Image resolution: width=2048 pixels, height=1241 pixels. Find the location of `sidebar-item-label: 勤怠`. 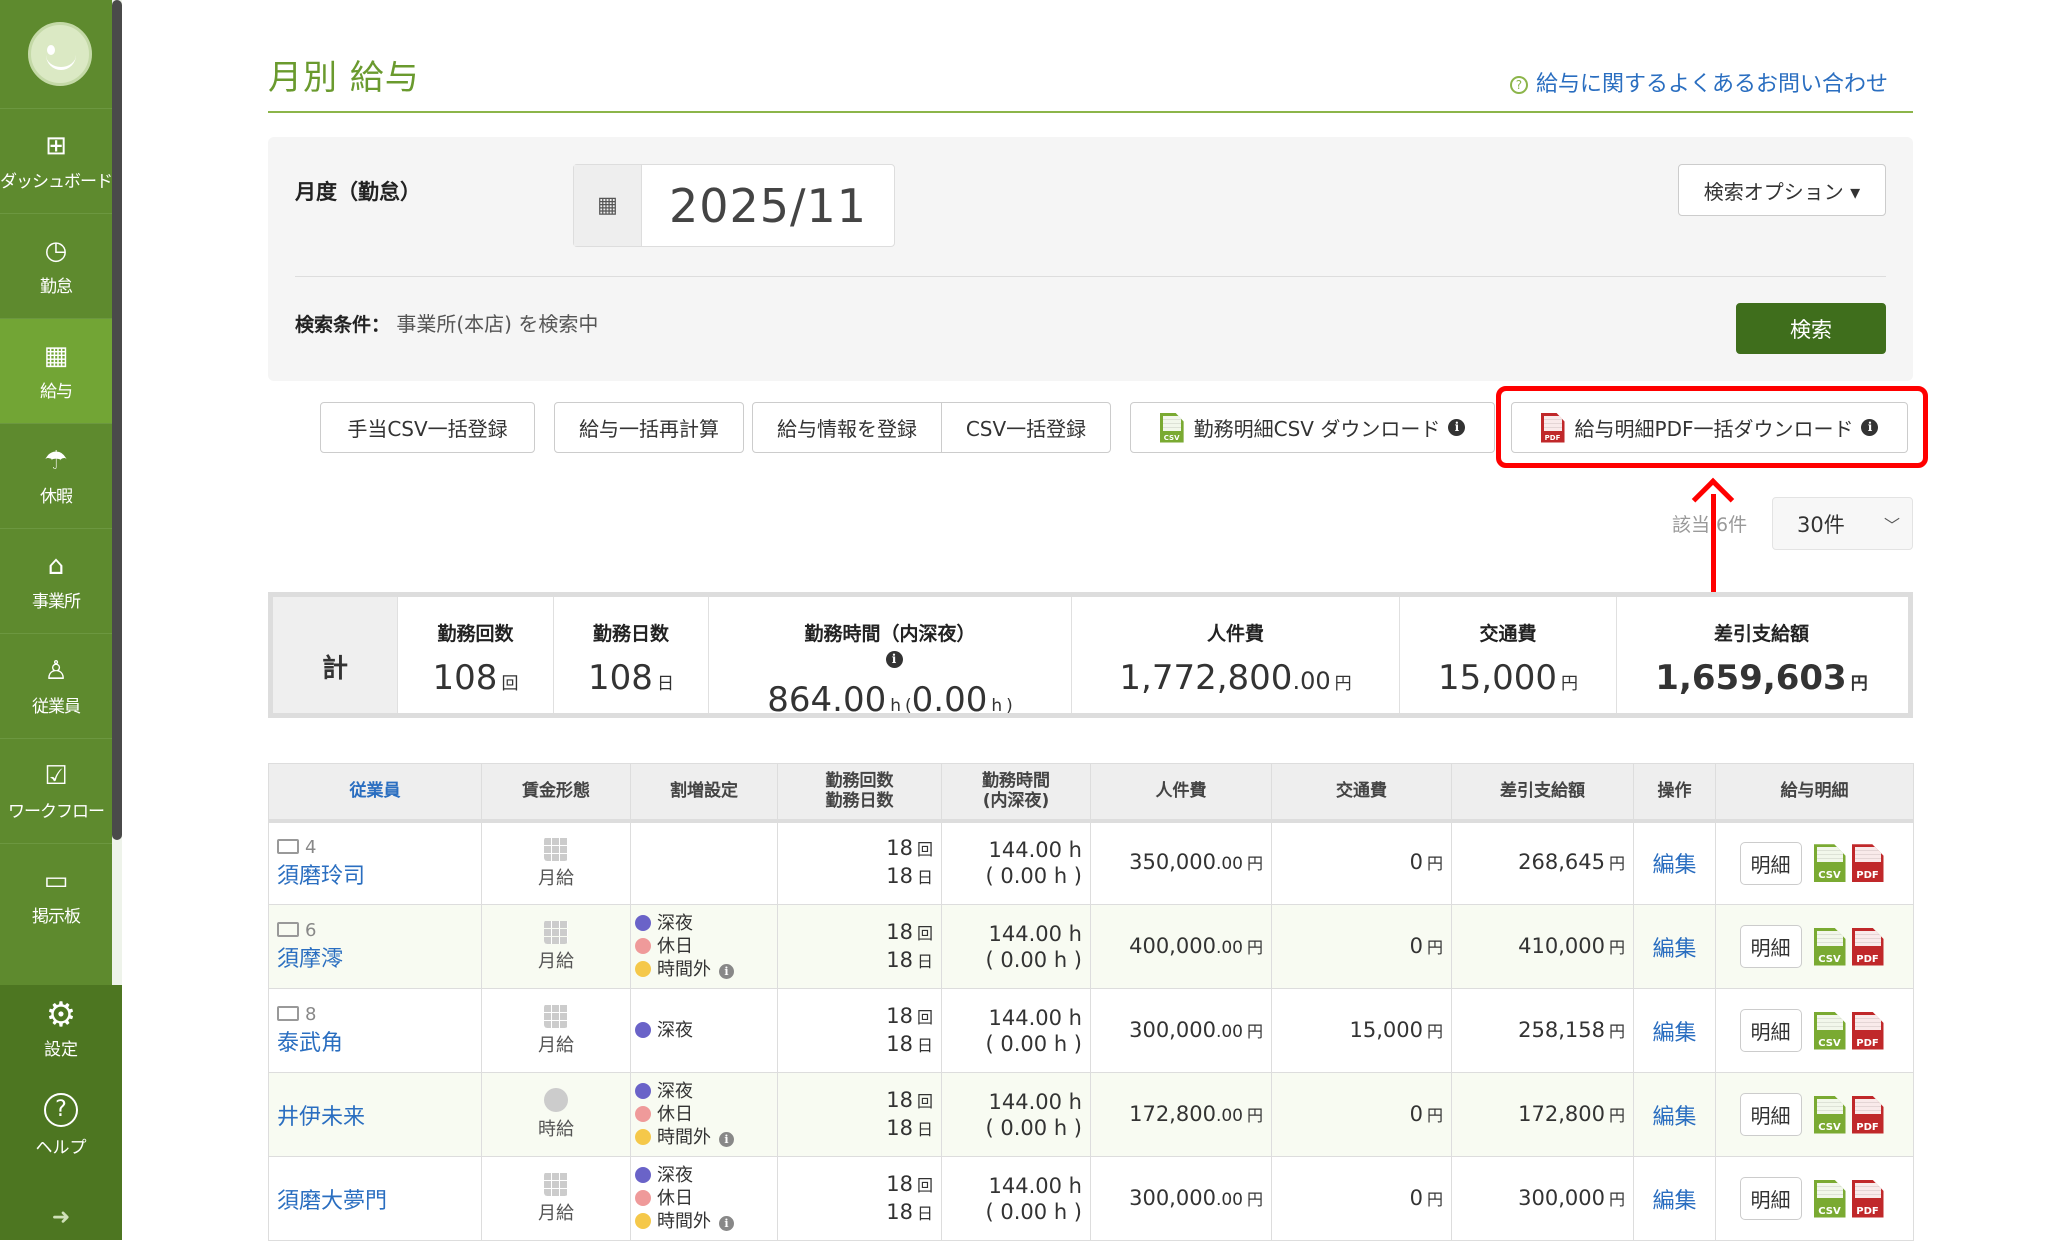

sidebar-item-label: 勤怠 is located at coordinates (56, 287).